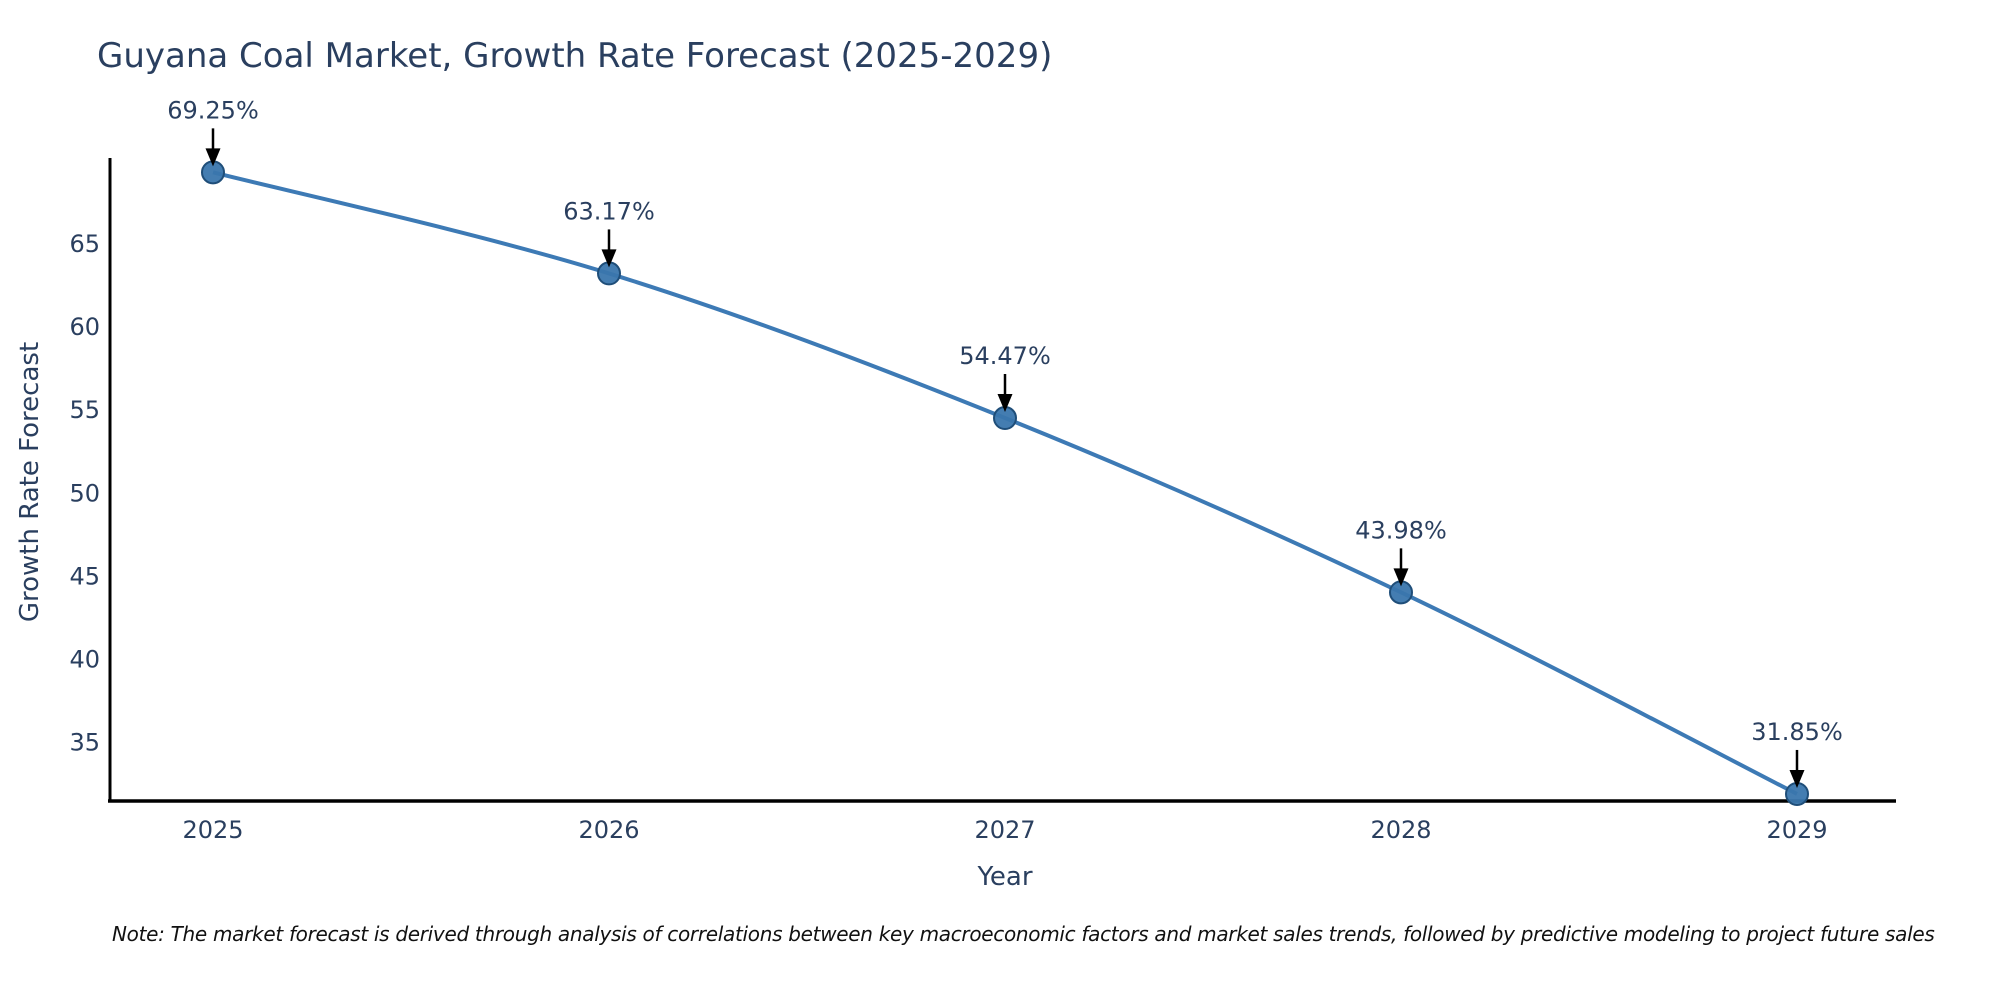 The image size is (2000, 1000). I want to click on y-tick-label: 40, so click(84, 660).